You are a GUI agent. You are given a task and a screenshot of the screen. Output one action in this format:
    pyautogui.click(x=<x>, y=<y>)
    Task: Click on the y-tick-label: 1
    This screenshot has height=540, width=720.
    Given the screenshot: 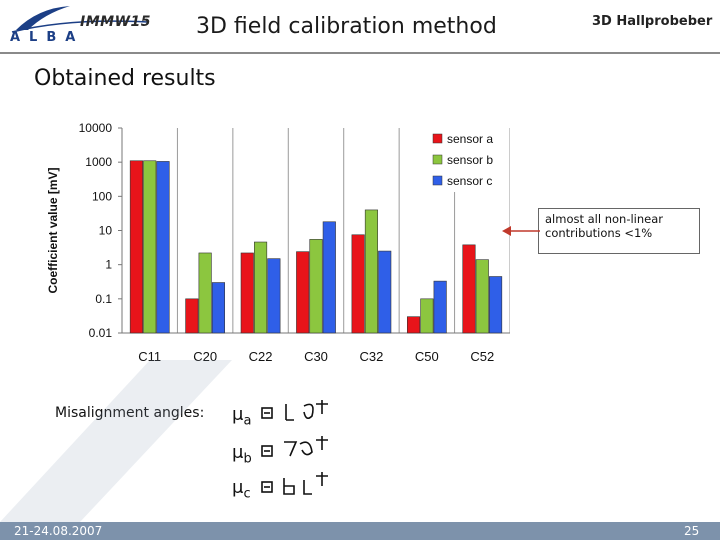 What is the action you would take?
    pyautogui.click(x=108, y=265)
    